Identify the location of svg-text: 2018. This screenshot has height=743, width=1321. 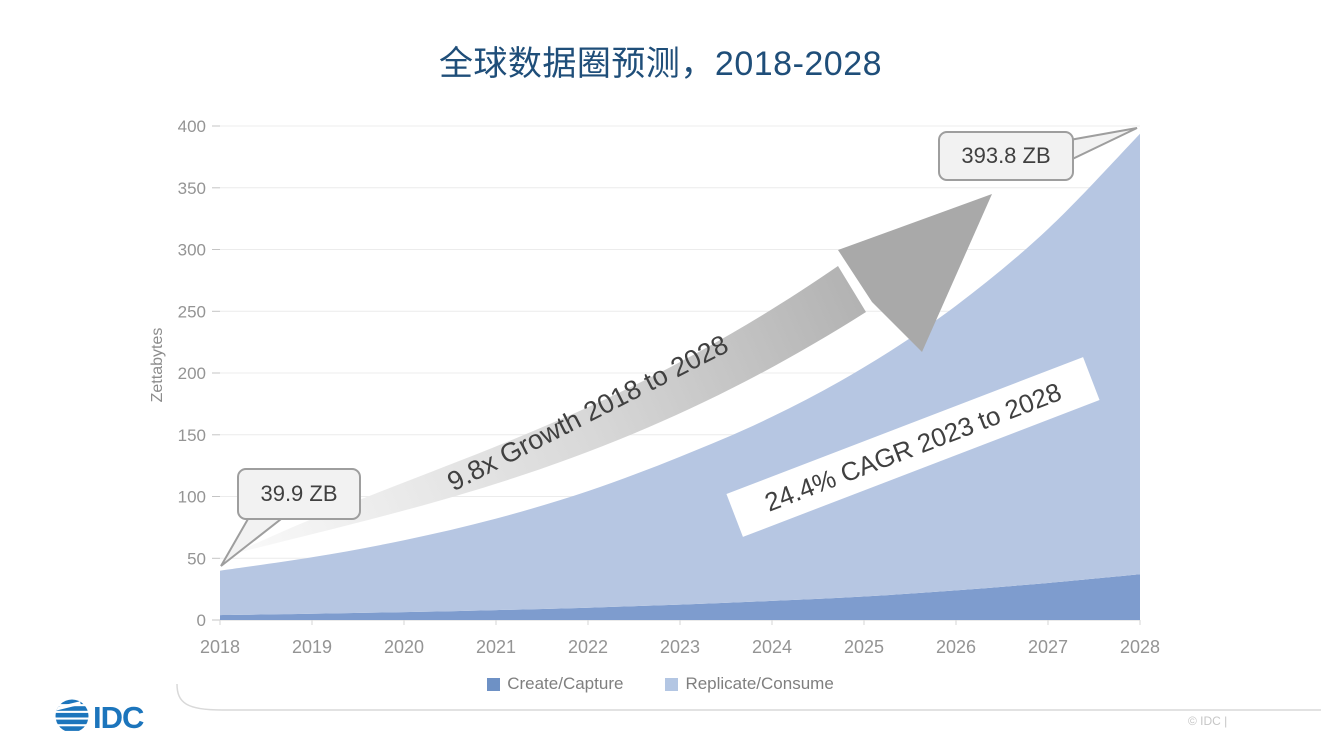
(220, 647).